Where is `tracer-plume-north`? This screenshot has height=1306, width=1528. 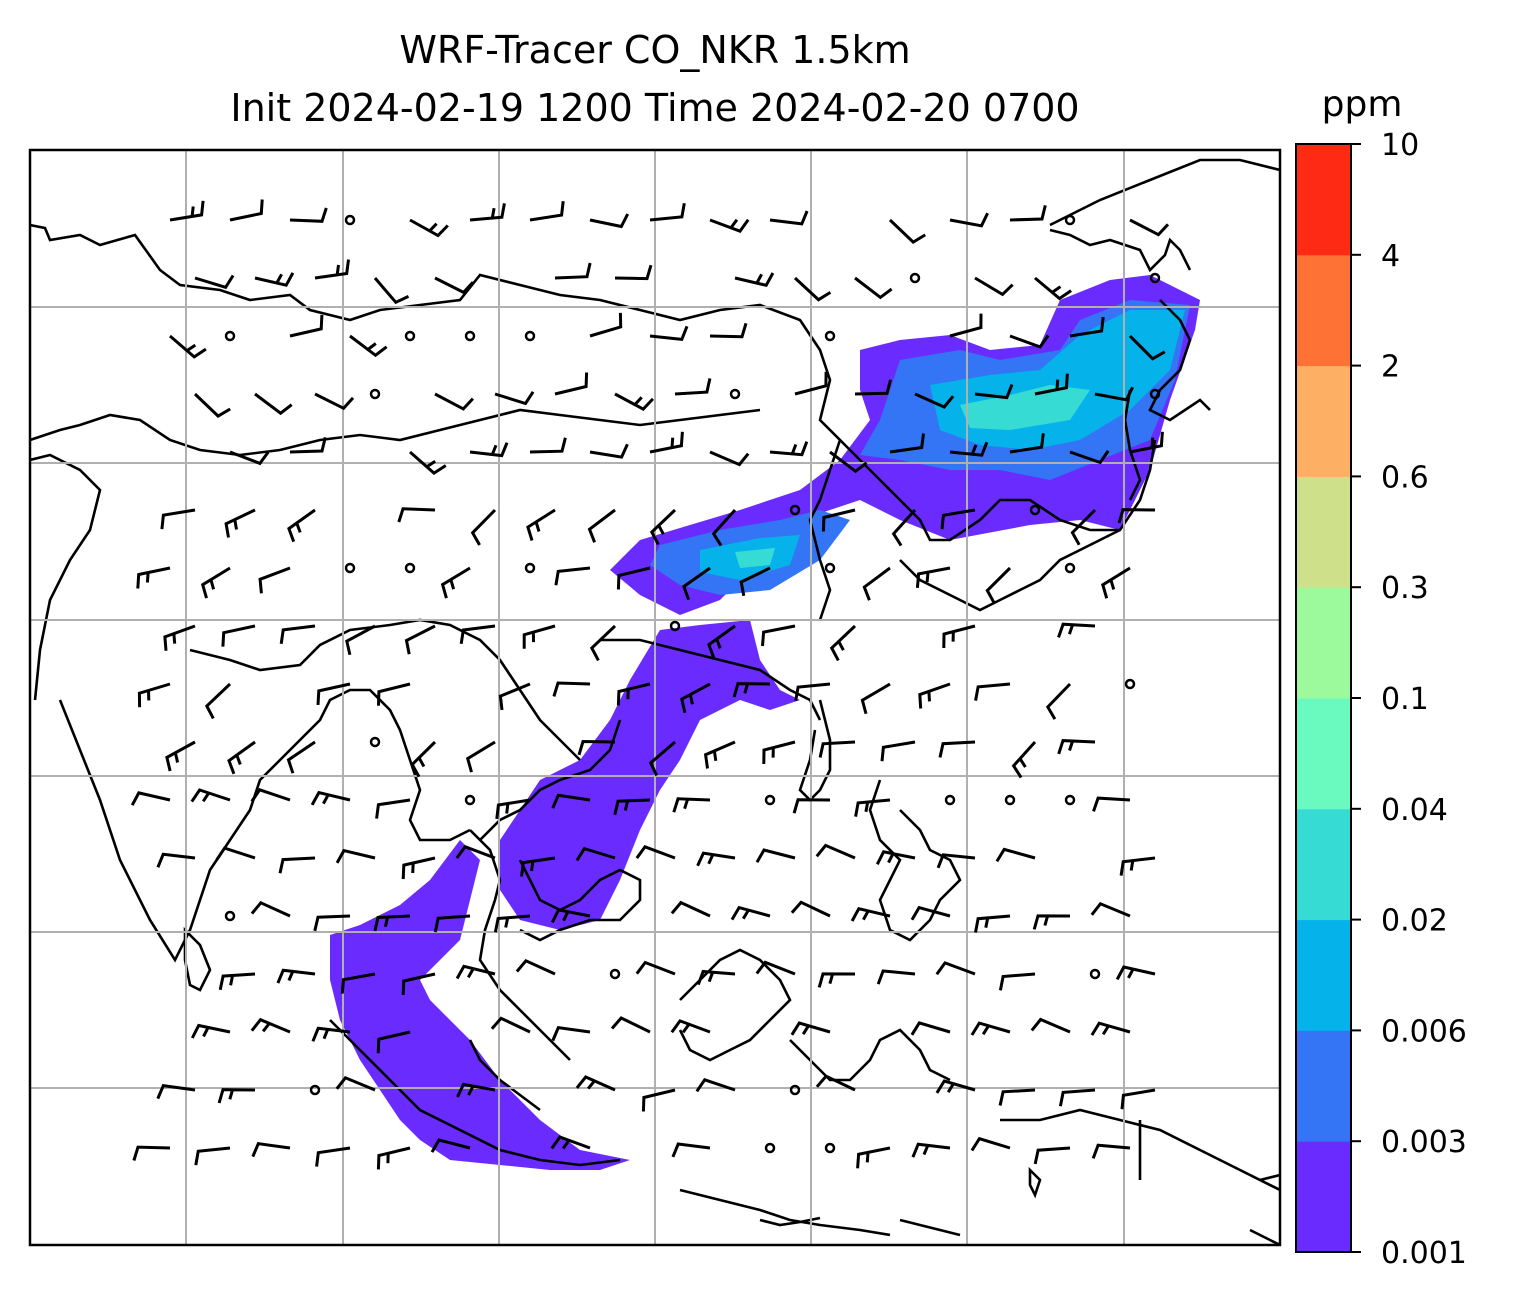 tracer-plume-north is located at coordinates (905, 445).